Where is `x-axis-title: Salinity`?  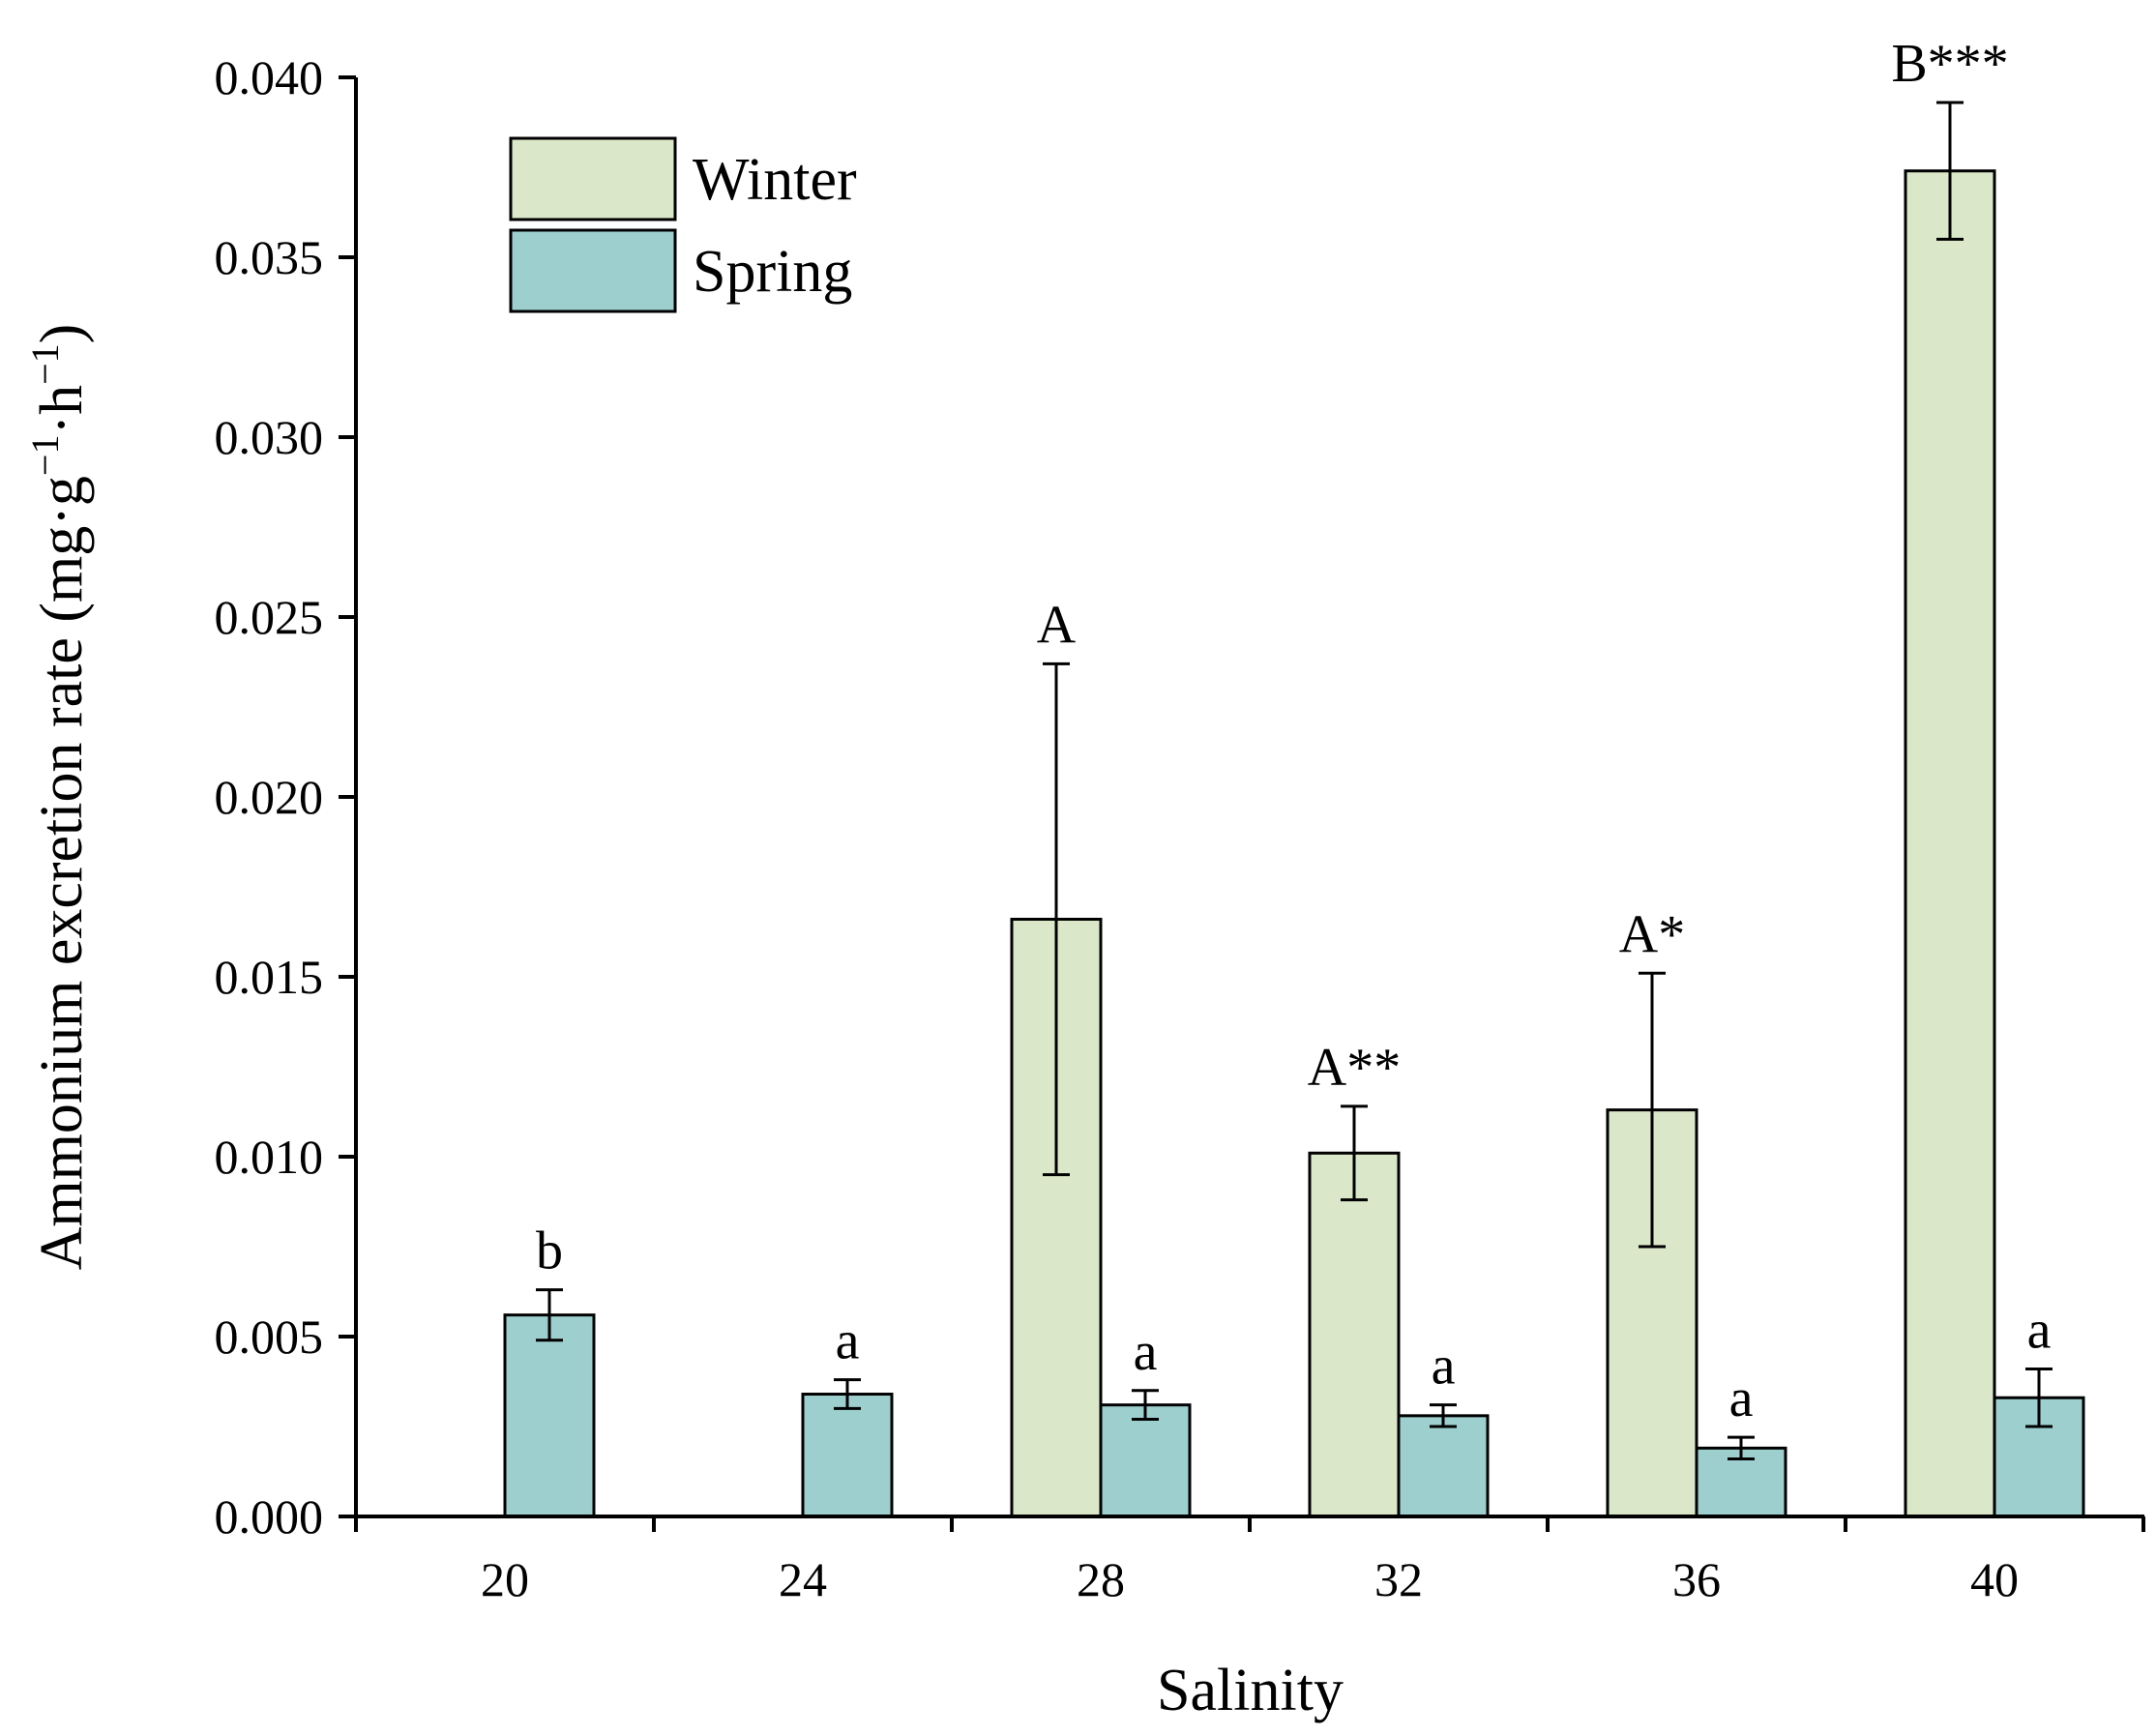
x-axis-title: Salinity is located at coordinates (1250, 1690).